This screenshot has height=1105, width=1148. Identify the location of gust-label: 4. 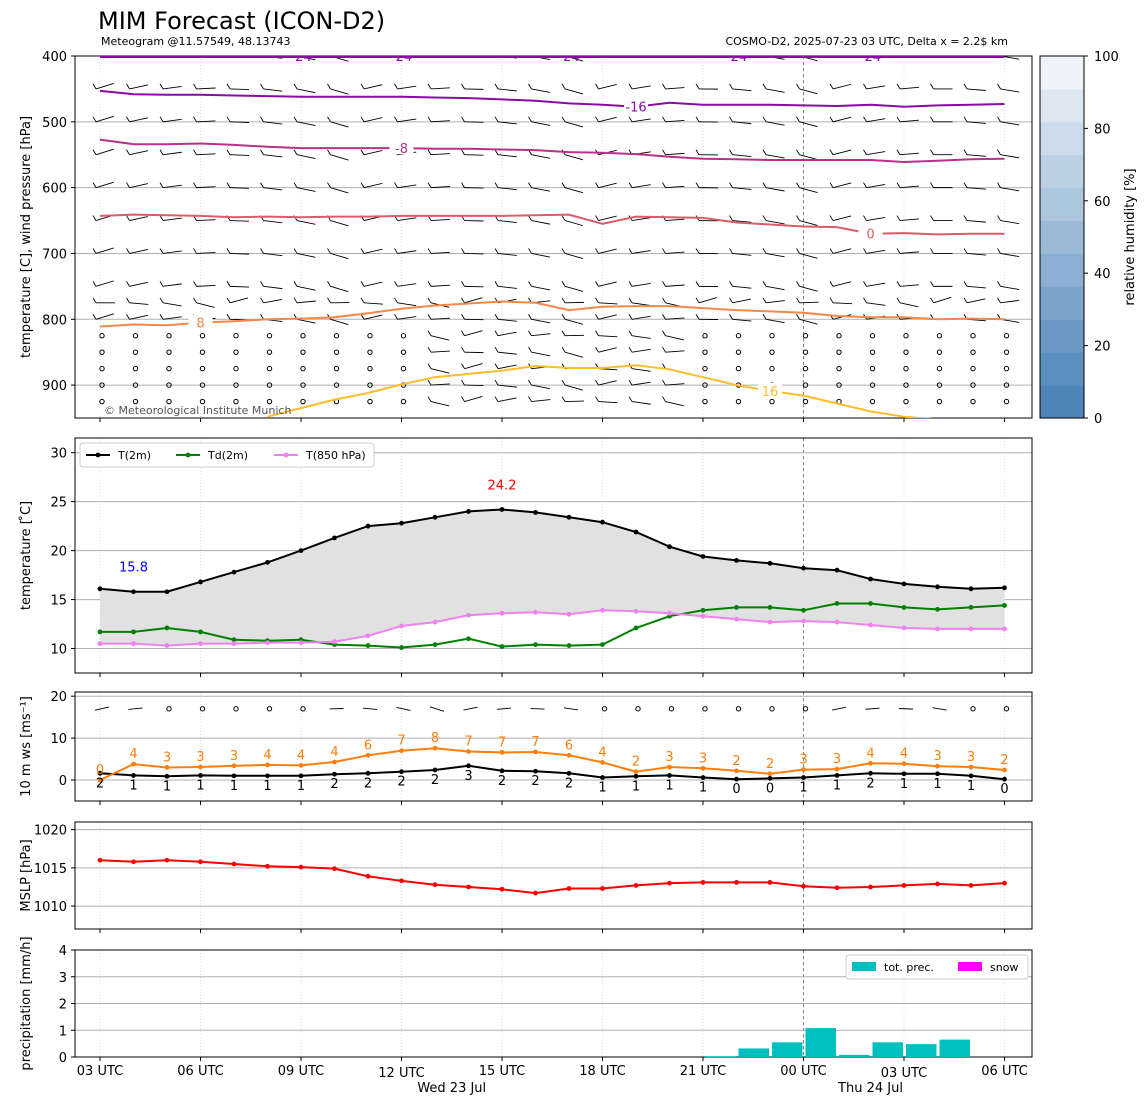
(267, 755).